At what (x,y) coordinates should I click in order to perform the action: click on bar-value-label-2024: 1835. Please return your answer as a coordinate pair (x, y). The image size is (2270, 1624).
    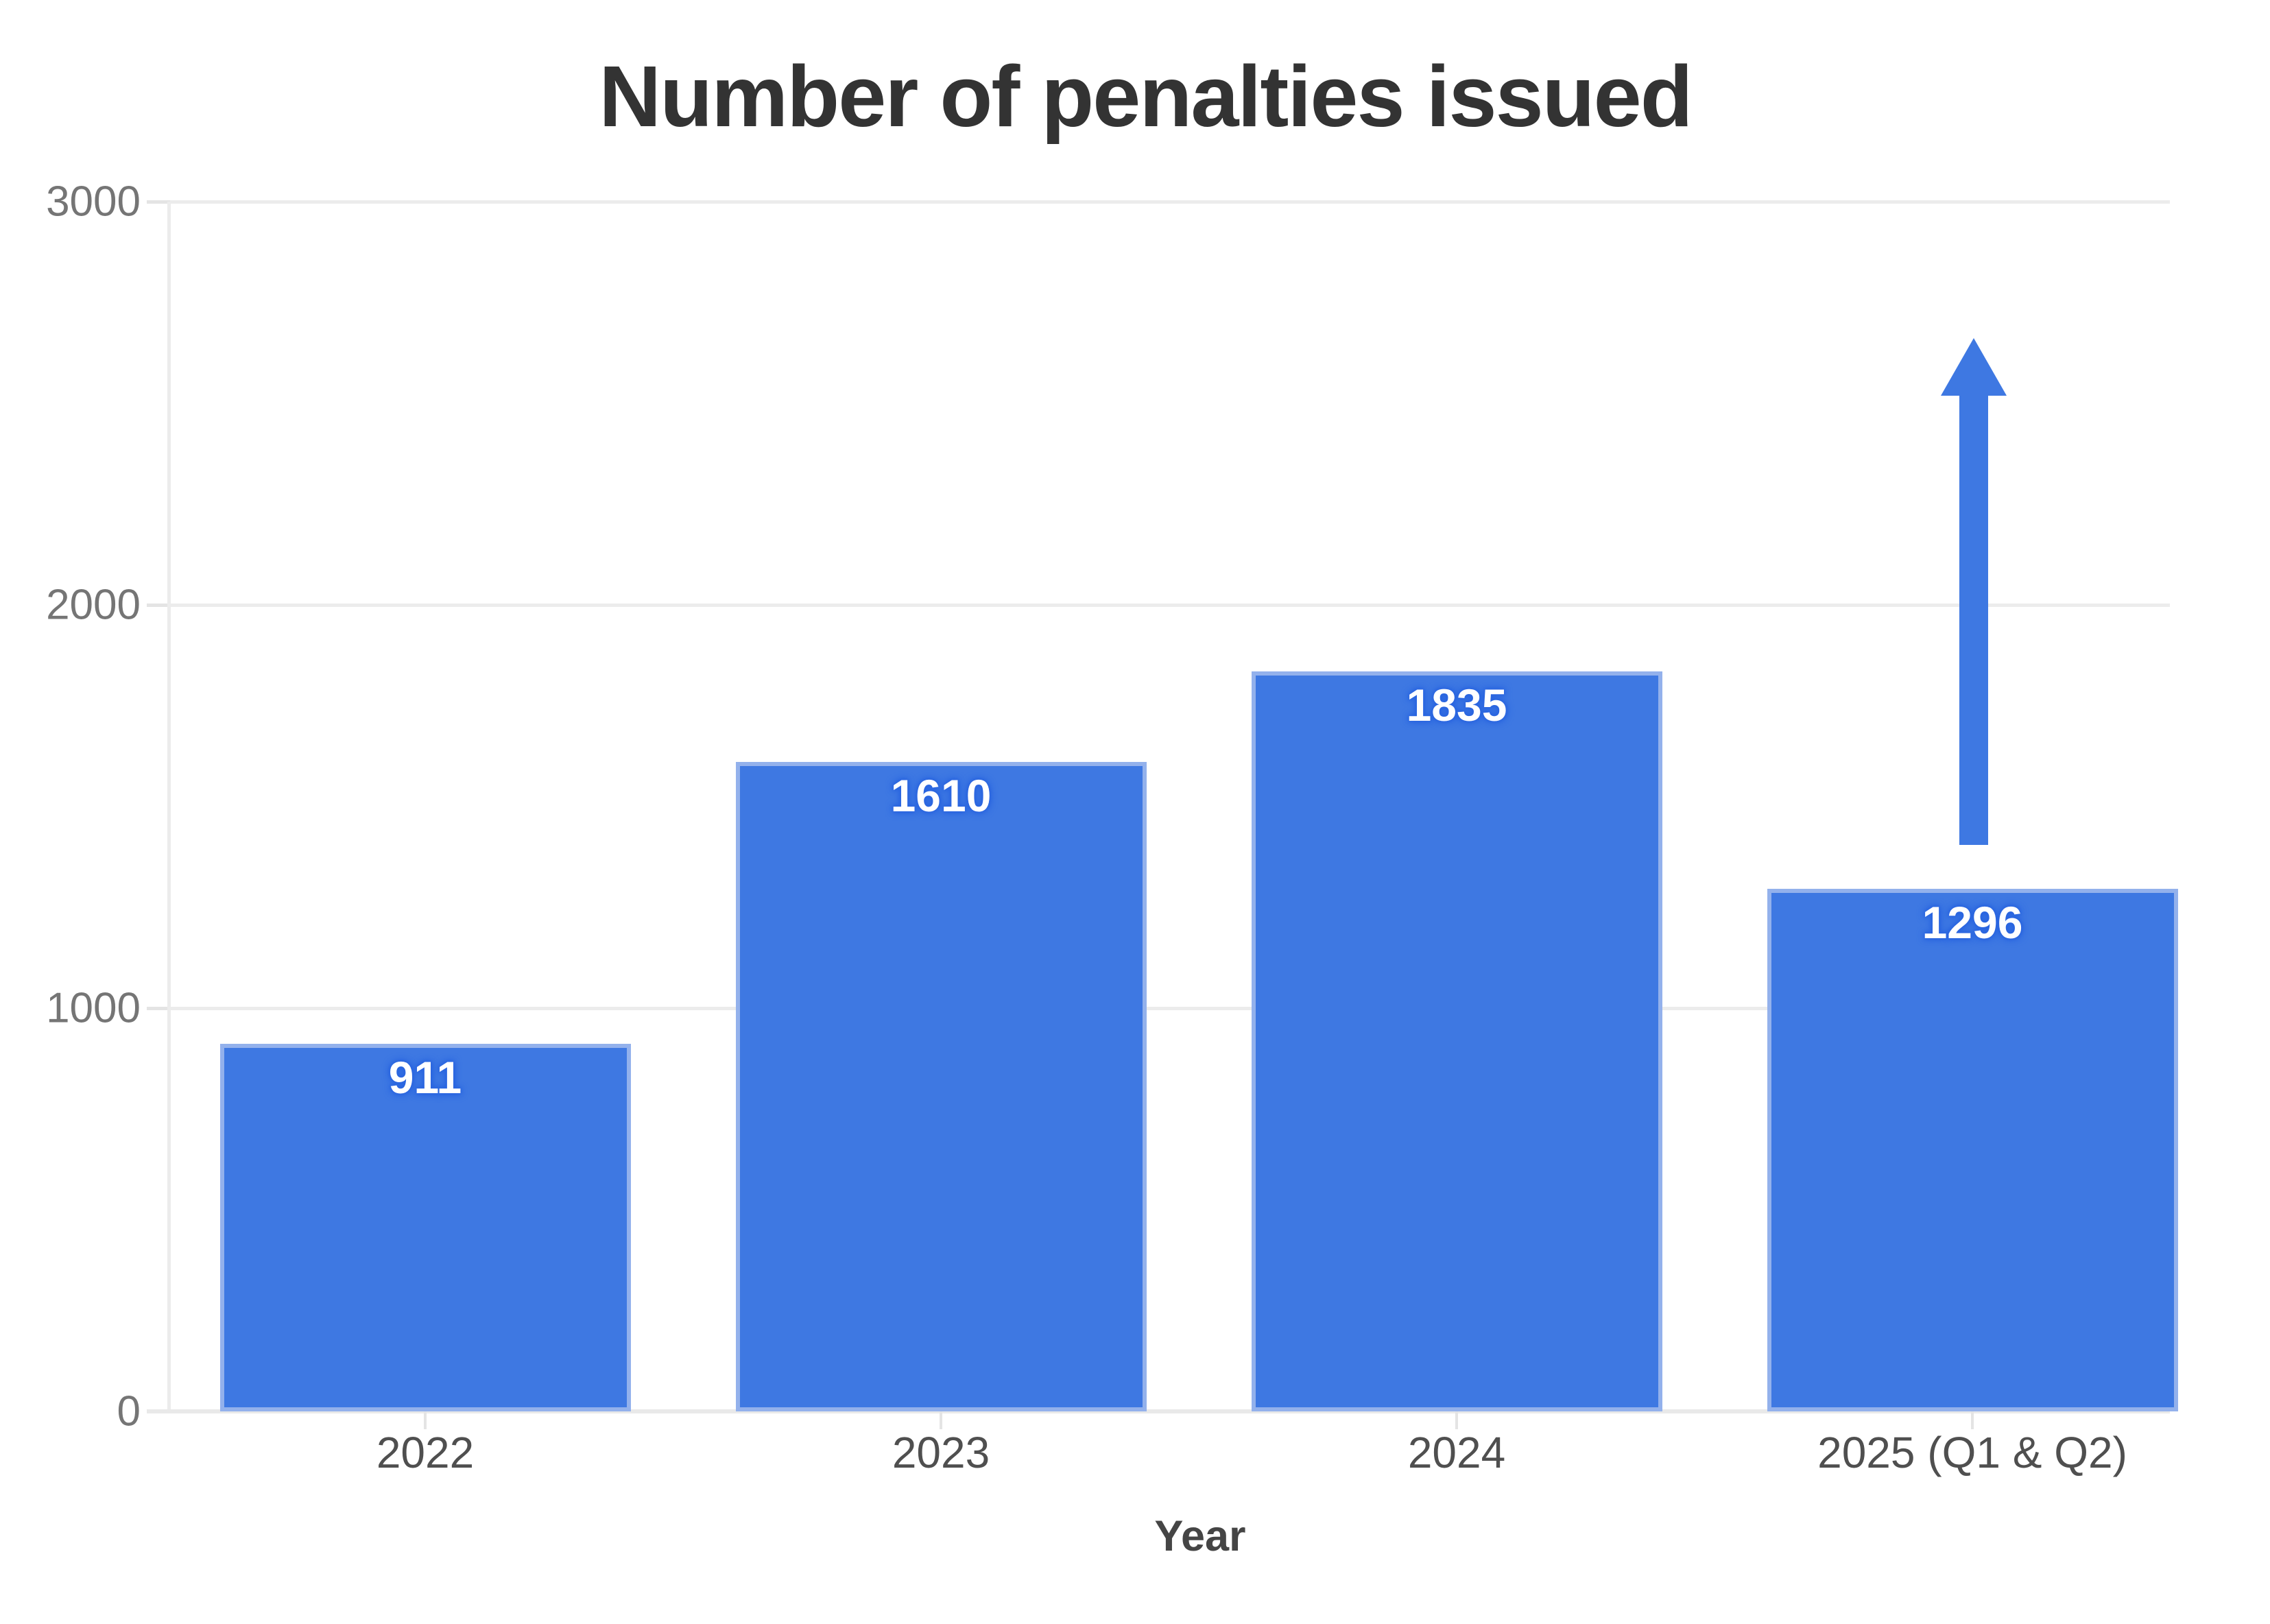
    Looking at the image, I should click on (1456, 705).